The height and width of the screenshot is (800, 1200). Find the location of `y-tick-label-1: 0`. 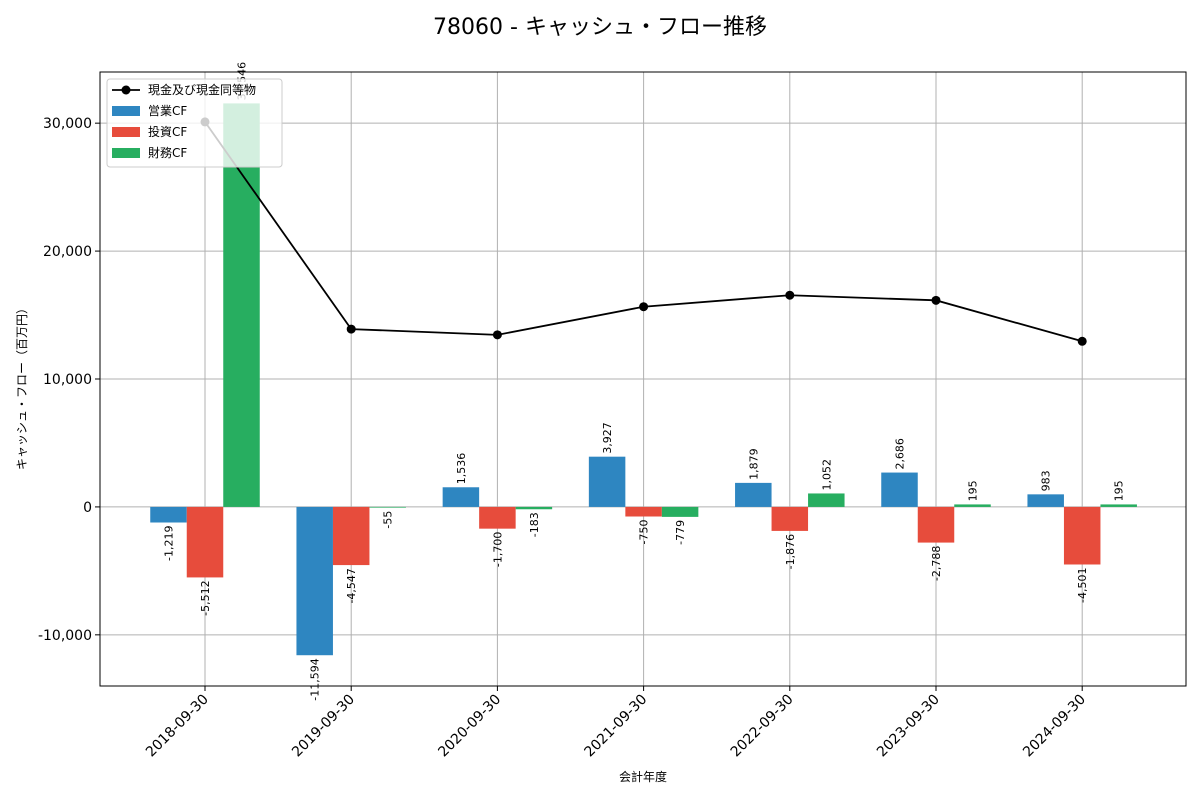

y-tick-label-1: 0 is located at coordinates (87, 508).